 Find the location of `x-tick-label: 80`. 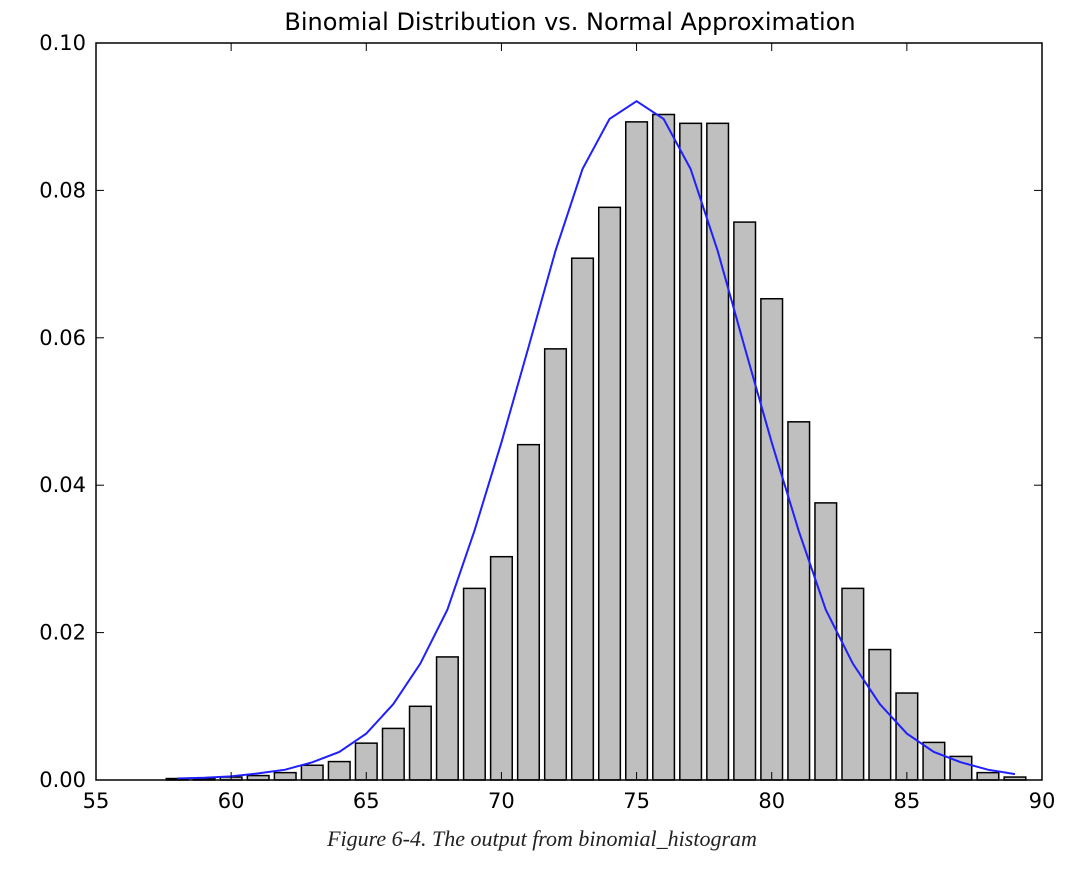

x-tick-label: 80 is located at coordinates (771, 801).